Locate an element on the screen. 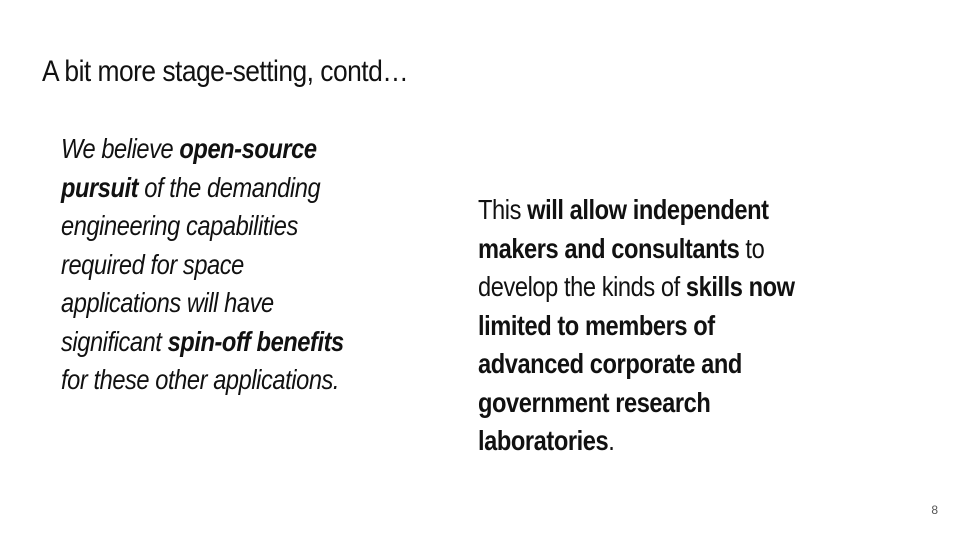 Image resolution: width=960 pixels, height=540 pixels. right-text-1: This is located at coordinates (503, 209).